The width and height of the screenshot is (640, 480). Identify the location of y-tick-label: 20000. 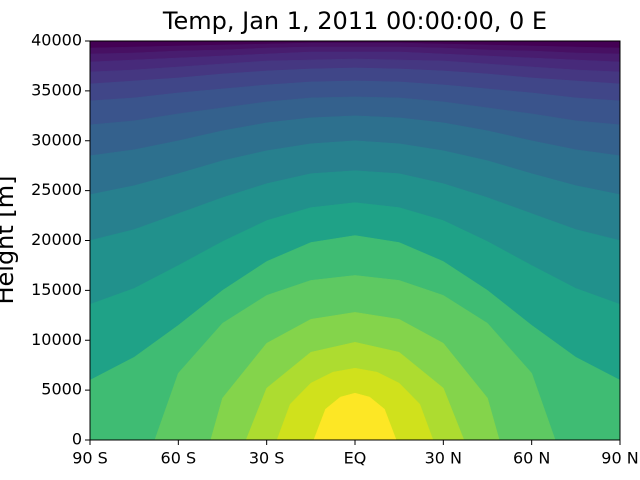
(56, 239).